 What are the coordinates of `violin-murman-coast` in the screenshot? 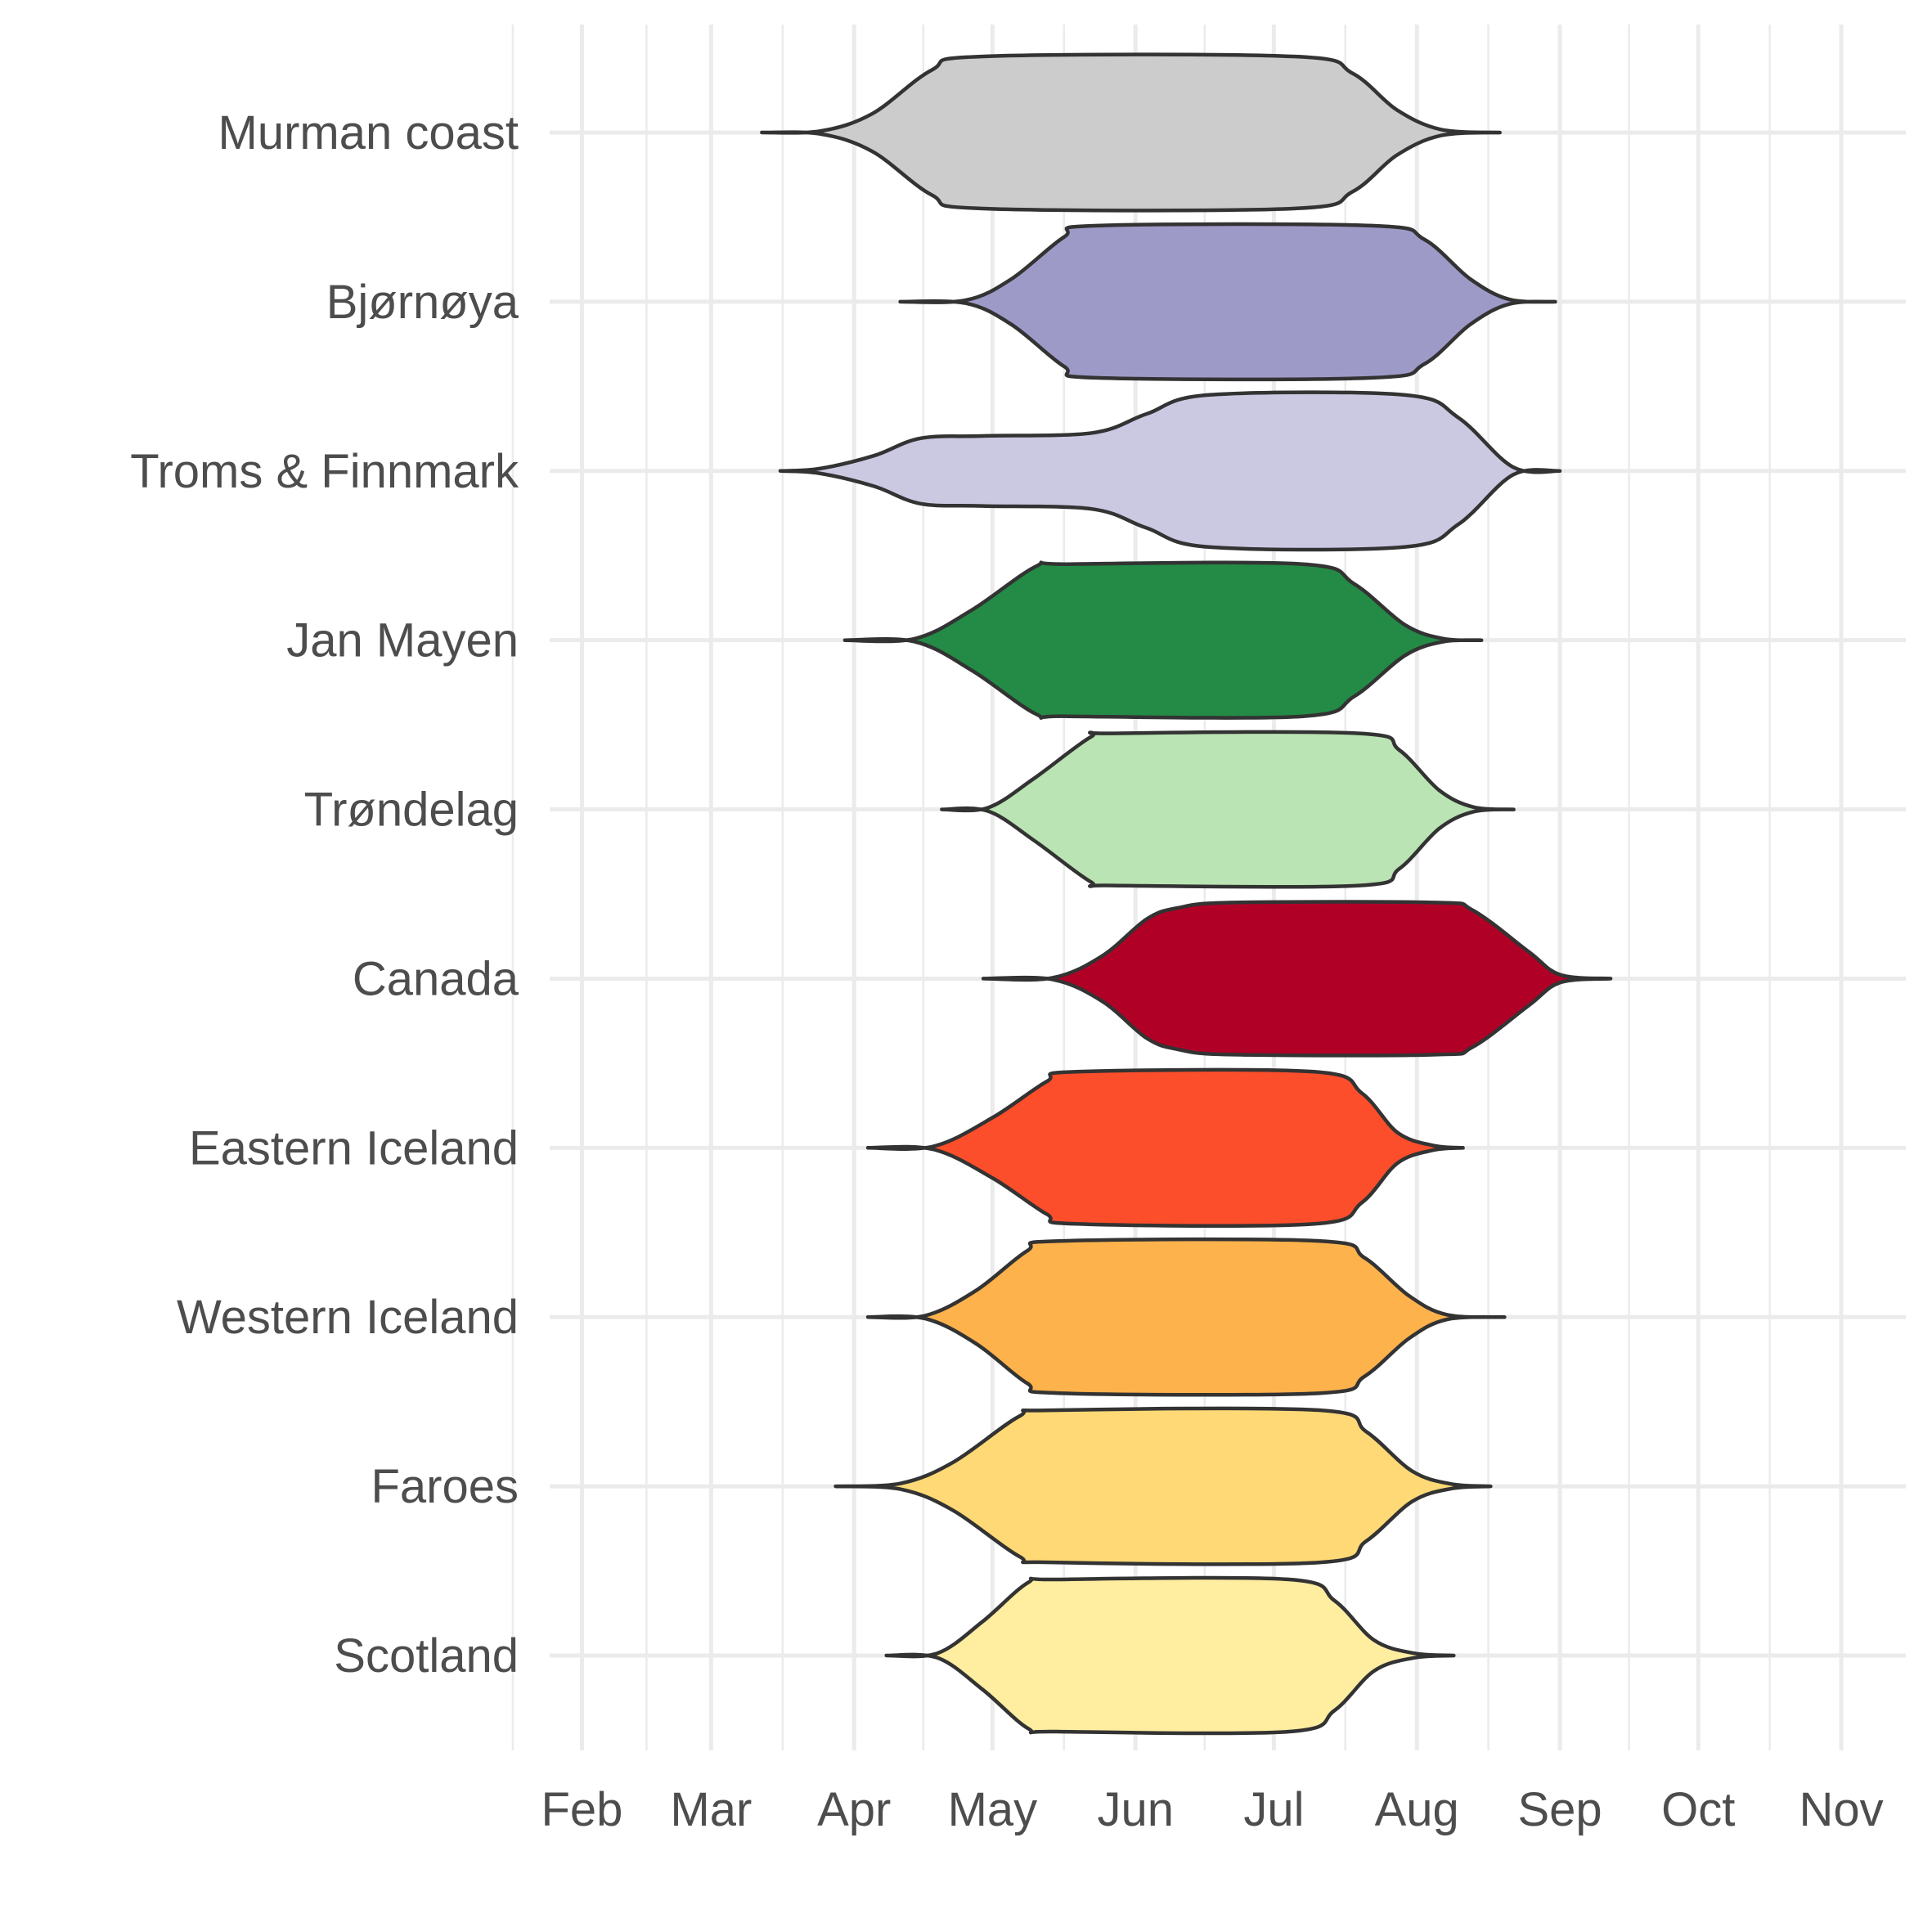 It's located at (1131, 132).